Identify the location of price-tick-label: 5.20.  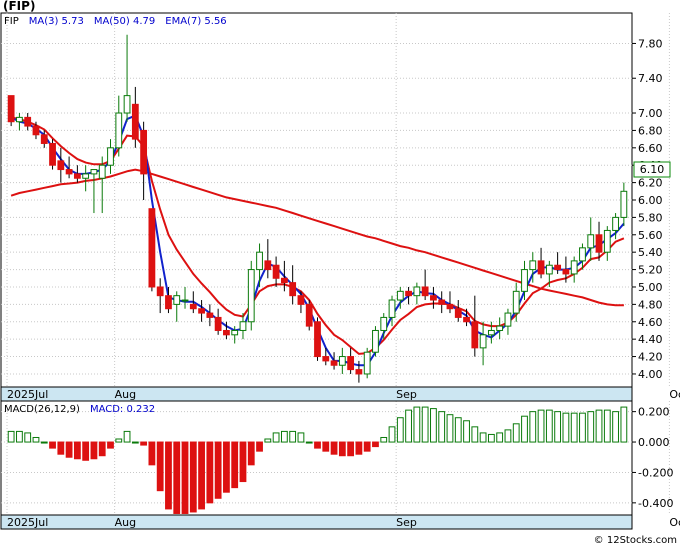
(650, 270).